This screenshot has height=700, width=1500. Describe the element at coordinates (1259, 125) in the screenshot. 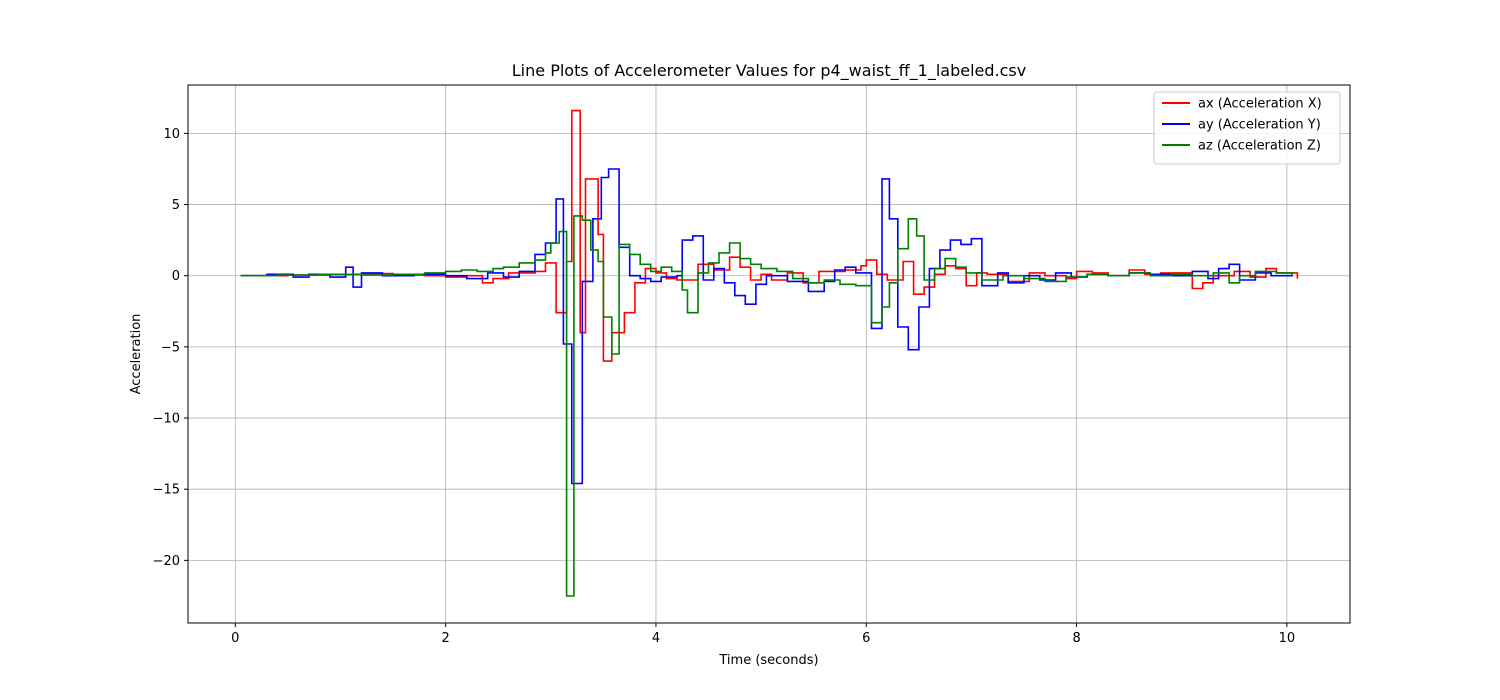

I see `legend-label: ay (Acceleration Y)` at that location.